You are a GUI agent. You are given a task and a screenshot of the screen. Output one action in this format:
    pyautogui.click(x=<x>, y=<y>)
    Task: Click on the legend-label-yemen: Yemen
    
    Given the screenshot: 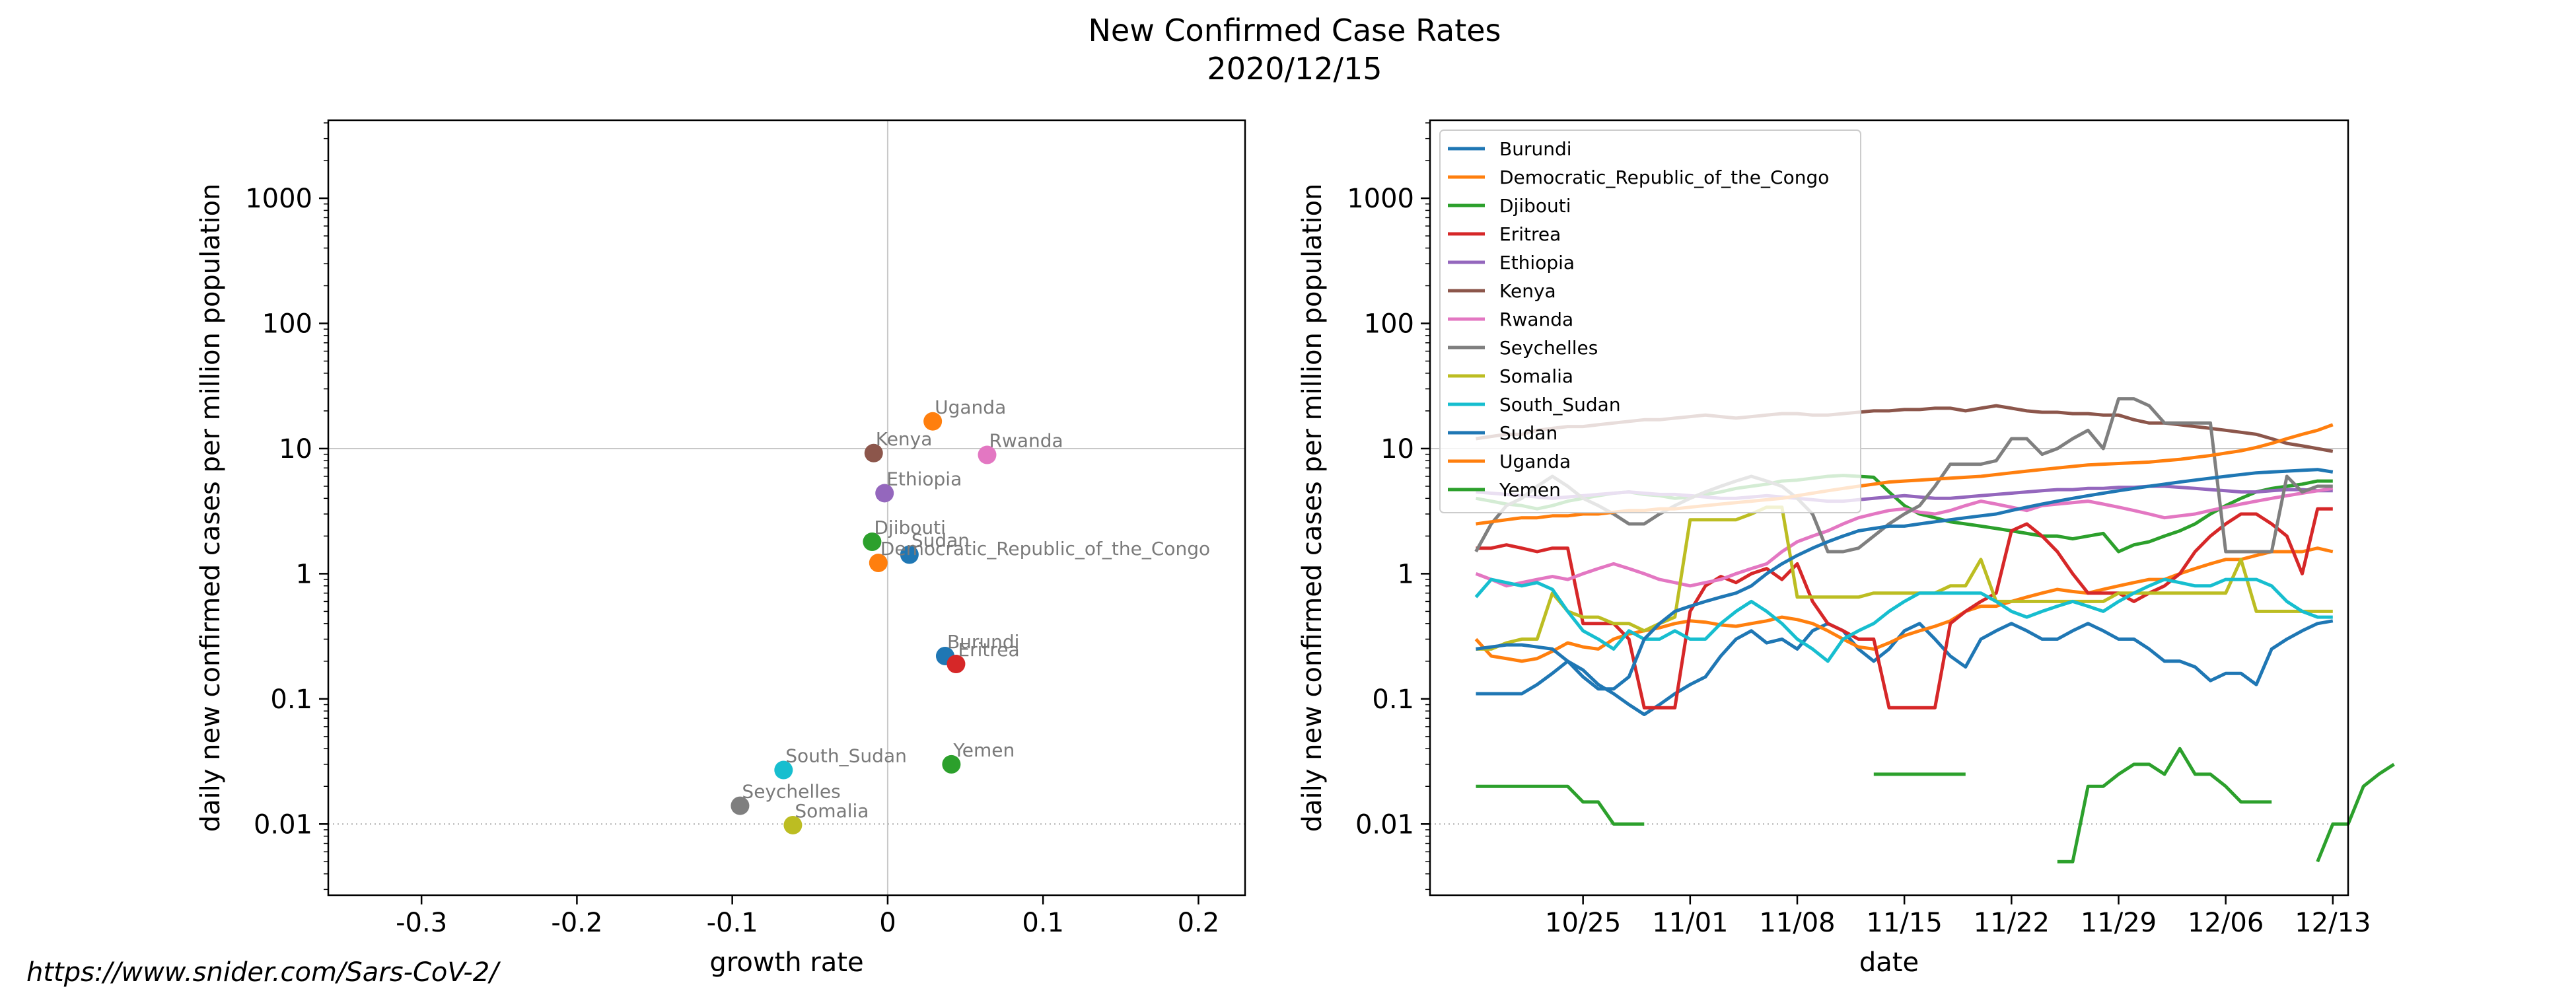 What is the action you would take?
    pyautogui.click(x=1530, y=490)
    